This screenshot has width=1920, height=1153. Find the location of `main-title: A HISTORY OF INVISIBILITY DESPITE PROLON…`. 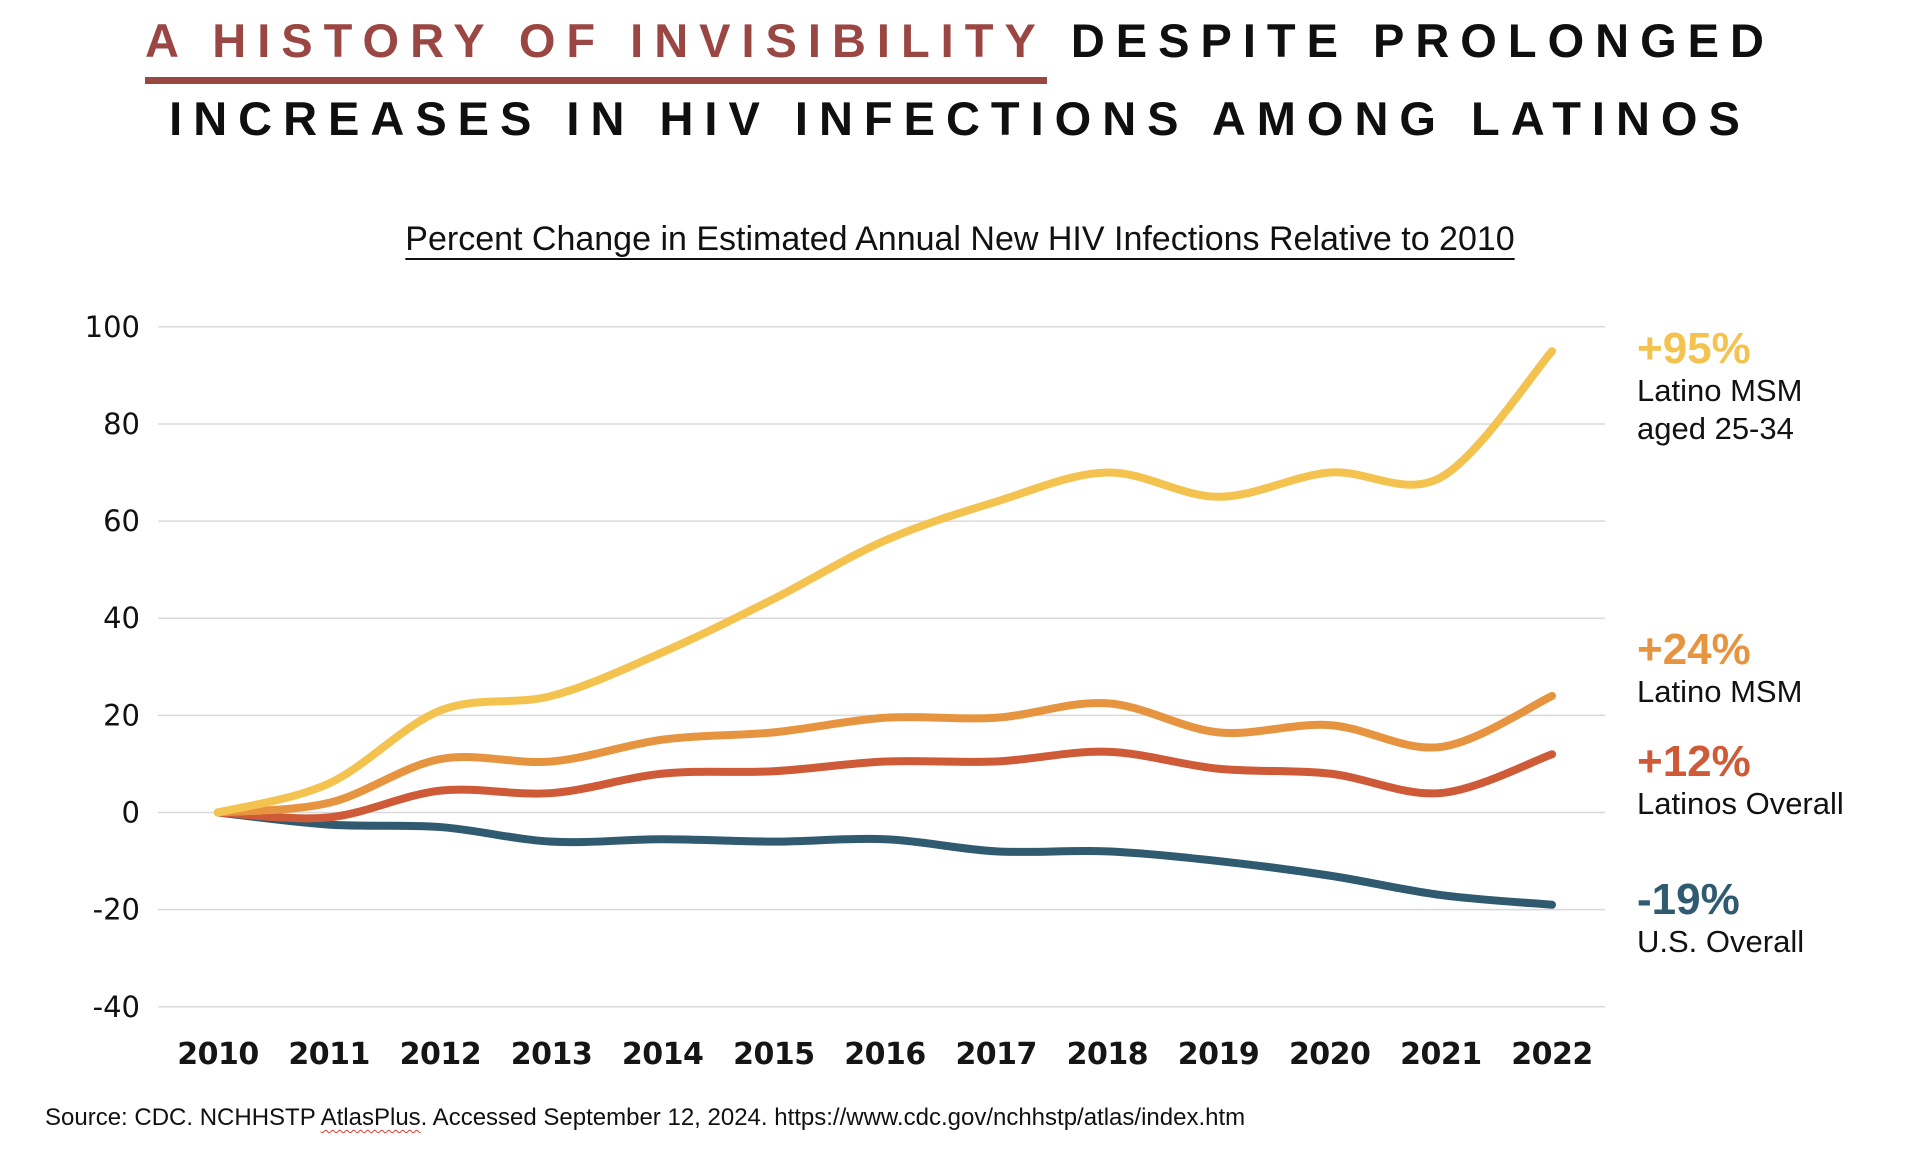

main-title: A HISTORY OF INVISIBILITY DESPITE PROLON… is located at coordinates (960, 80).